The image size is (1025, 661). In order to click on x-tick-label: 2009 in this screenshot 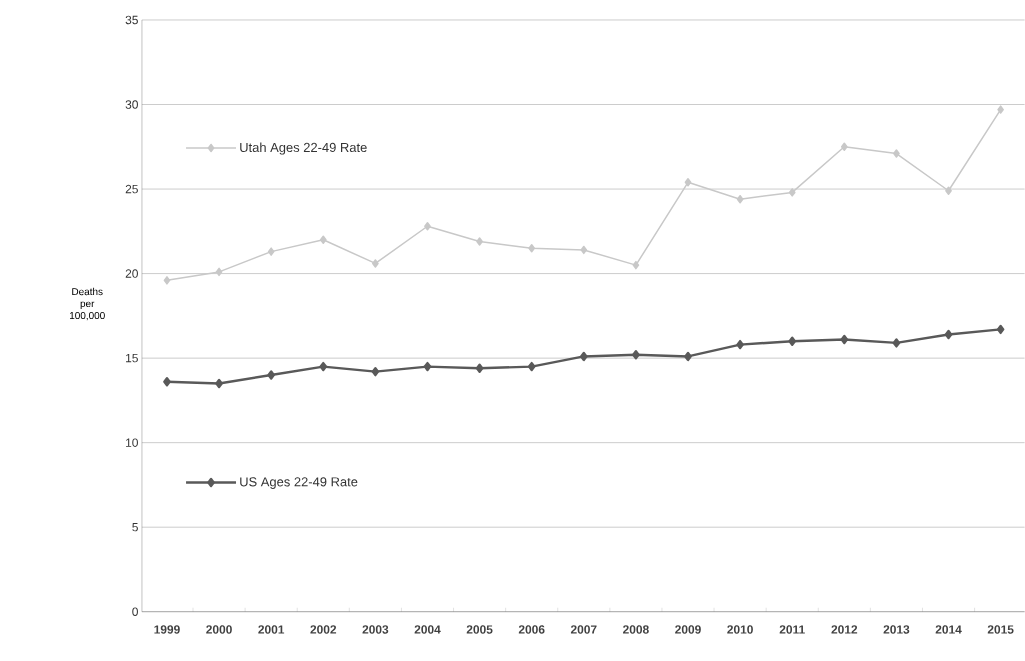, I will do `click(688, 629)`.